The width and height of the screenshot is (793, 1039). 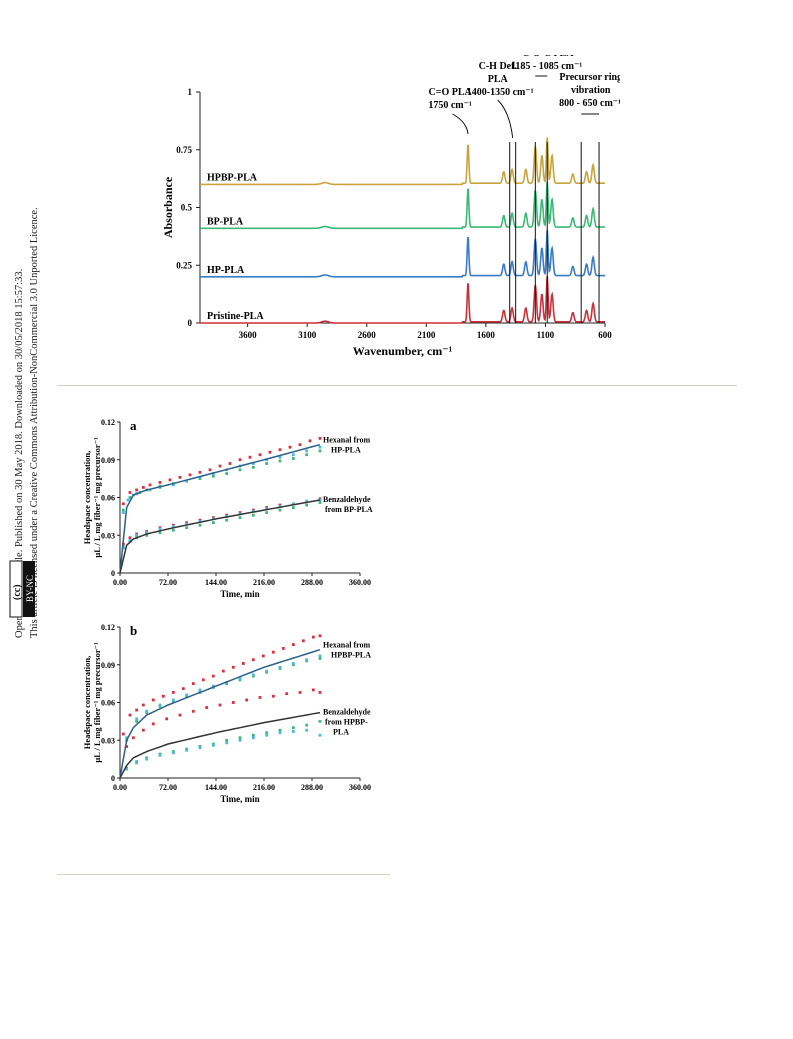 I want to click on cc-badge: (cc) BY-NC, so click(x=23, y=589).